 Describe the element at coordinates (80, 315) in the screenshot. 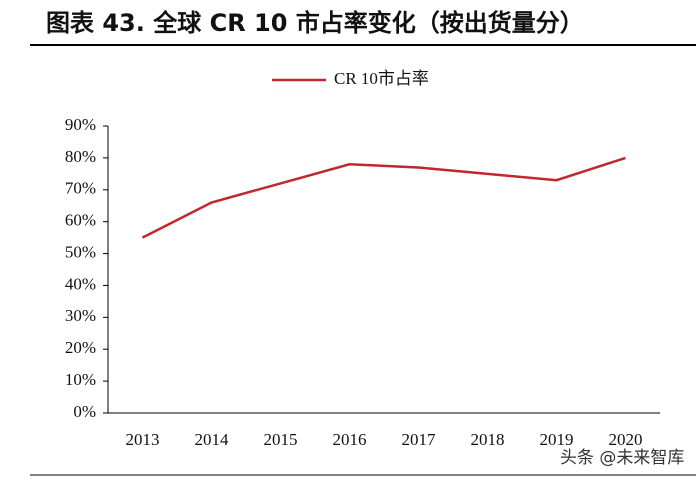

I see `y-tick-label: 30%` at that location.